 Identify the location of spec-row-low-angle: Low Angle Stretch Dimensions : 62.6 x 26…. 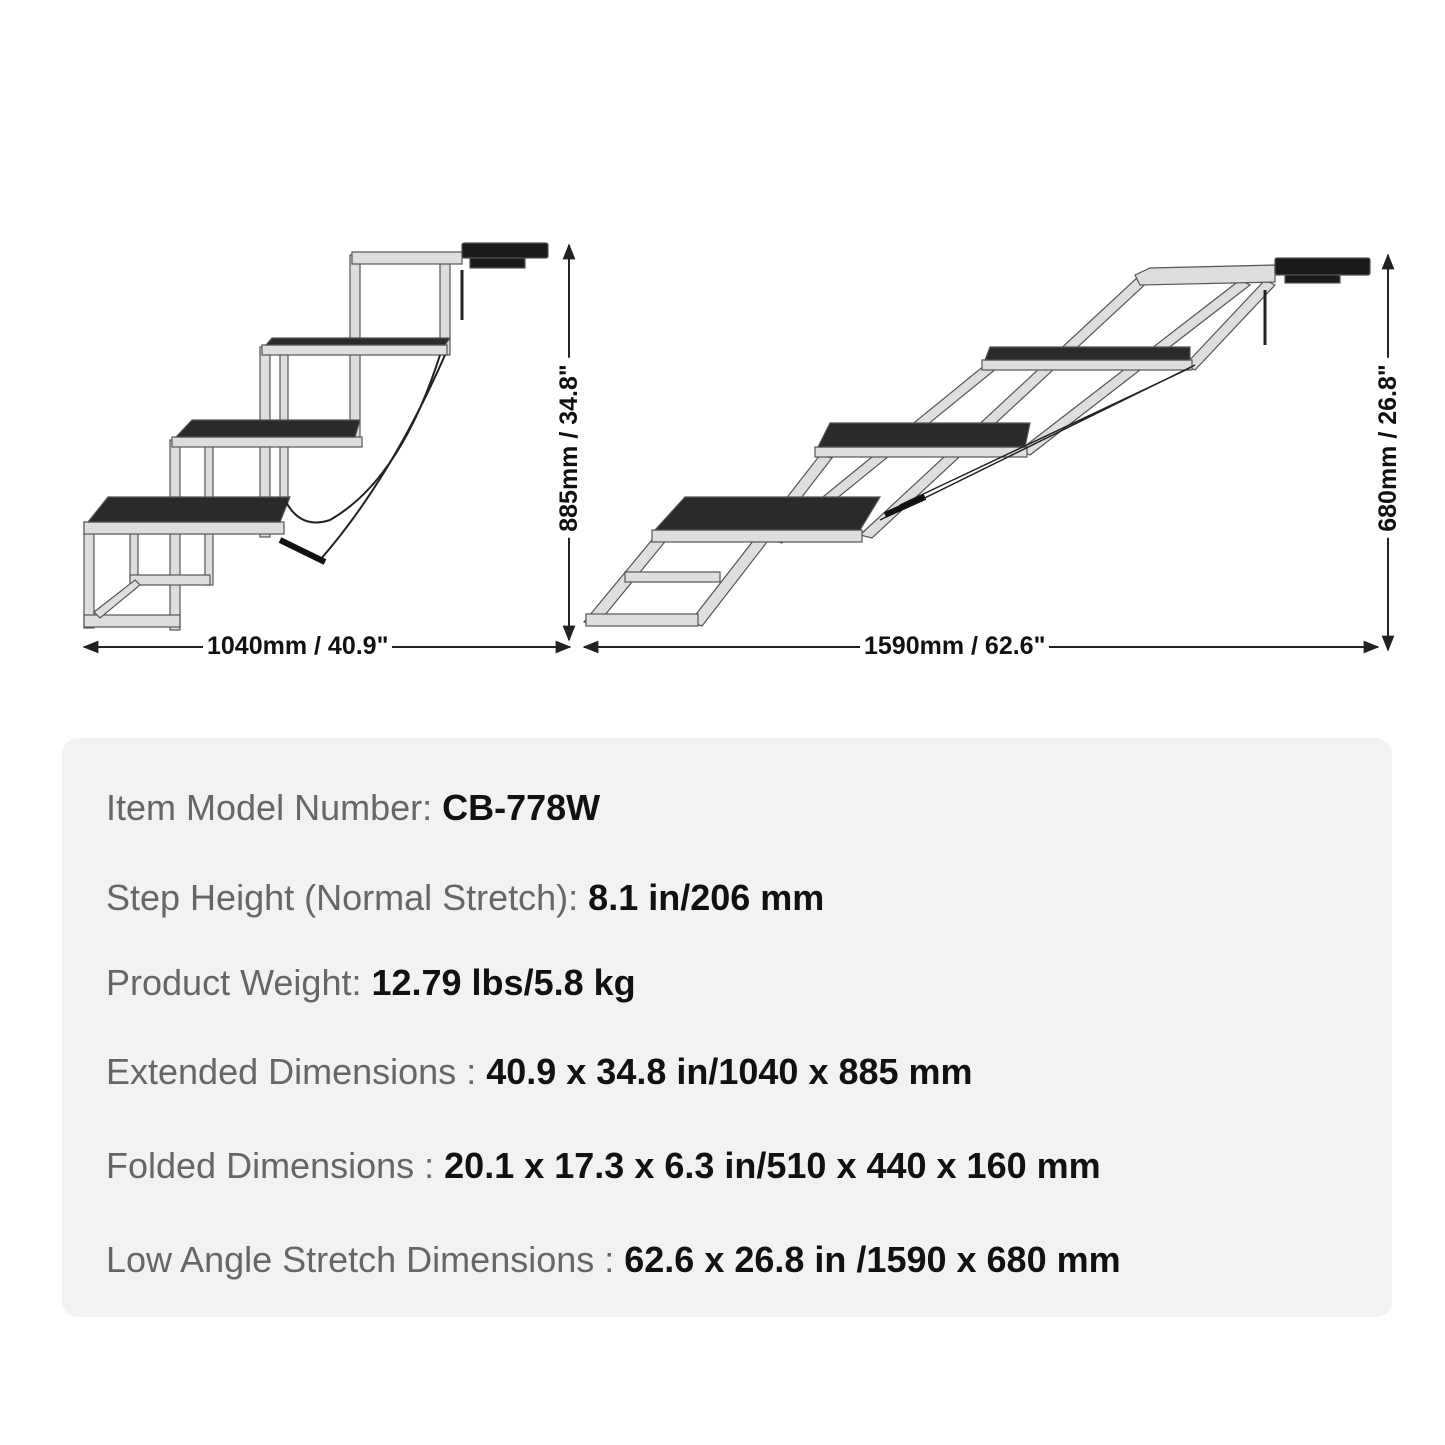
(613, 1260).